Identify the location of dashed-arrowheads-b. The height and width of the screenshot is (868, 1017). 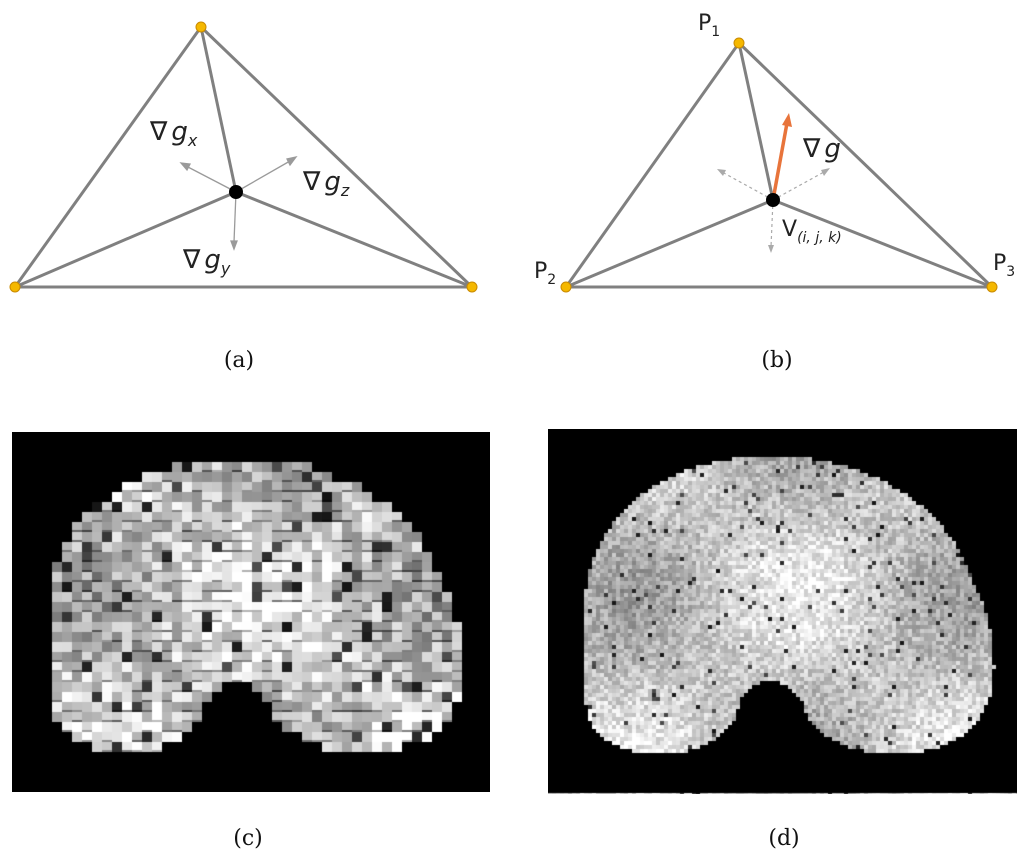
(773, 210).